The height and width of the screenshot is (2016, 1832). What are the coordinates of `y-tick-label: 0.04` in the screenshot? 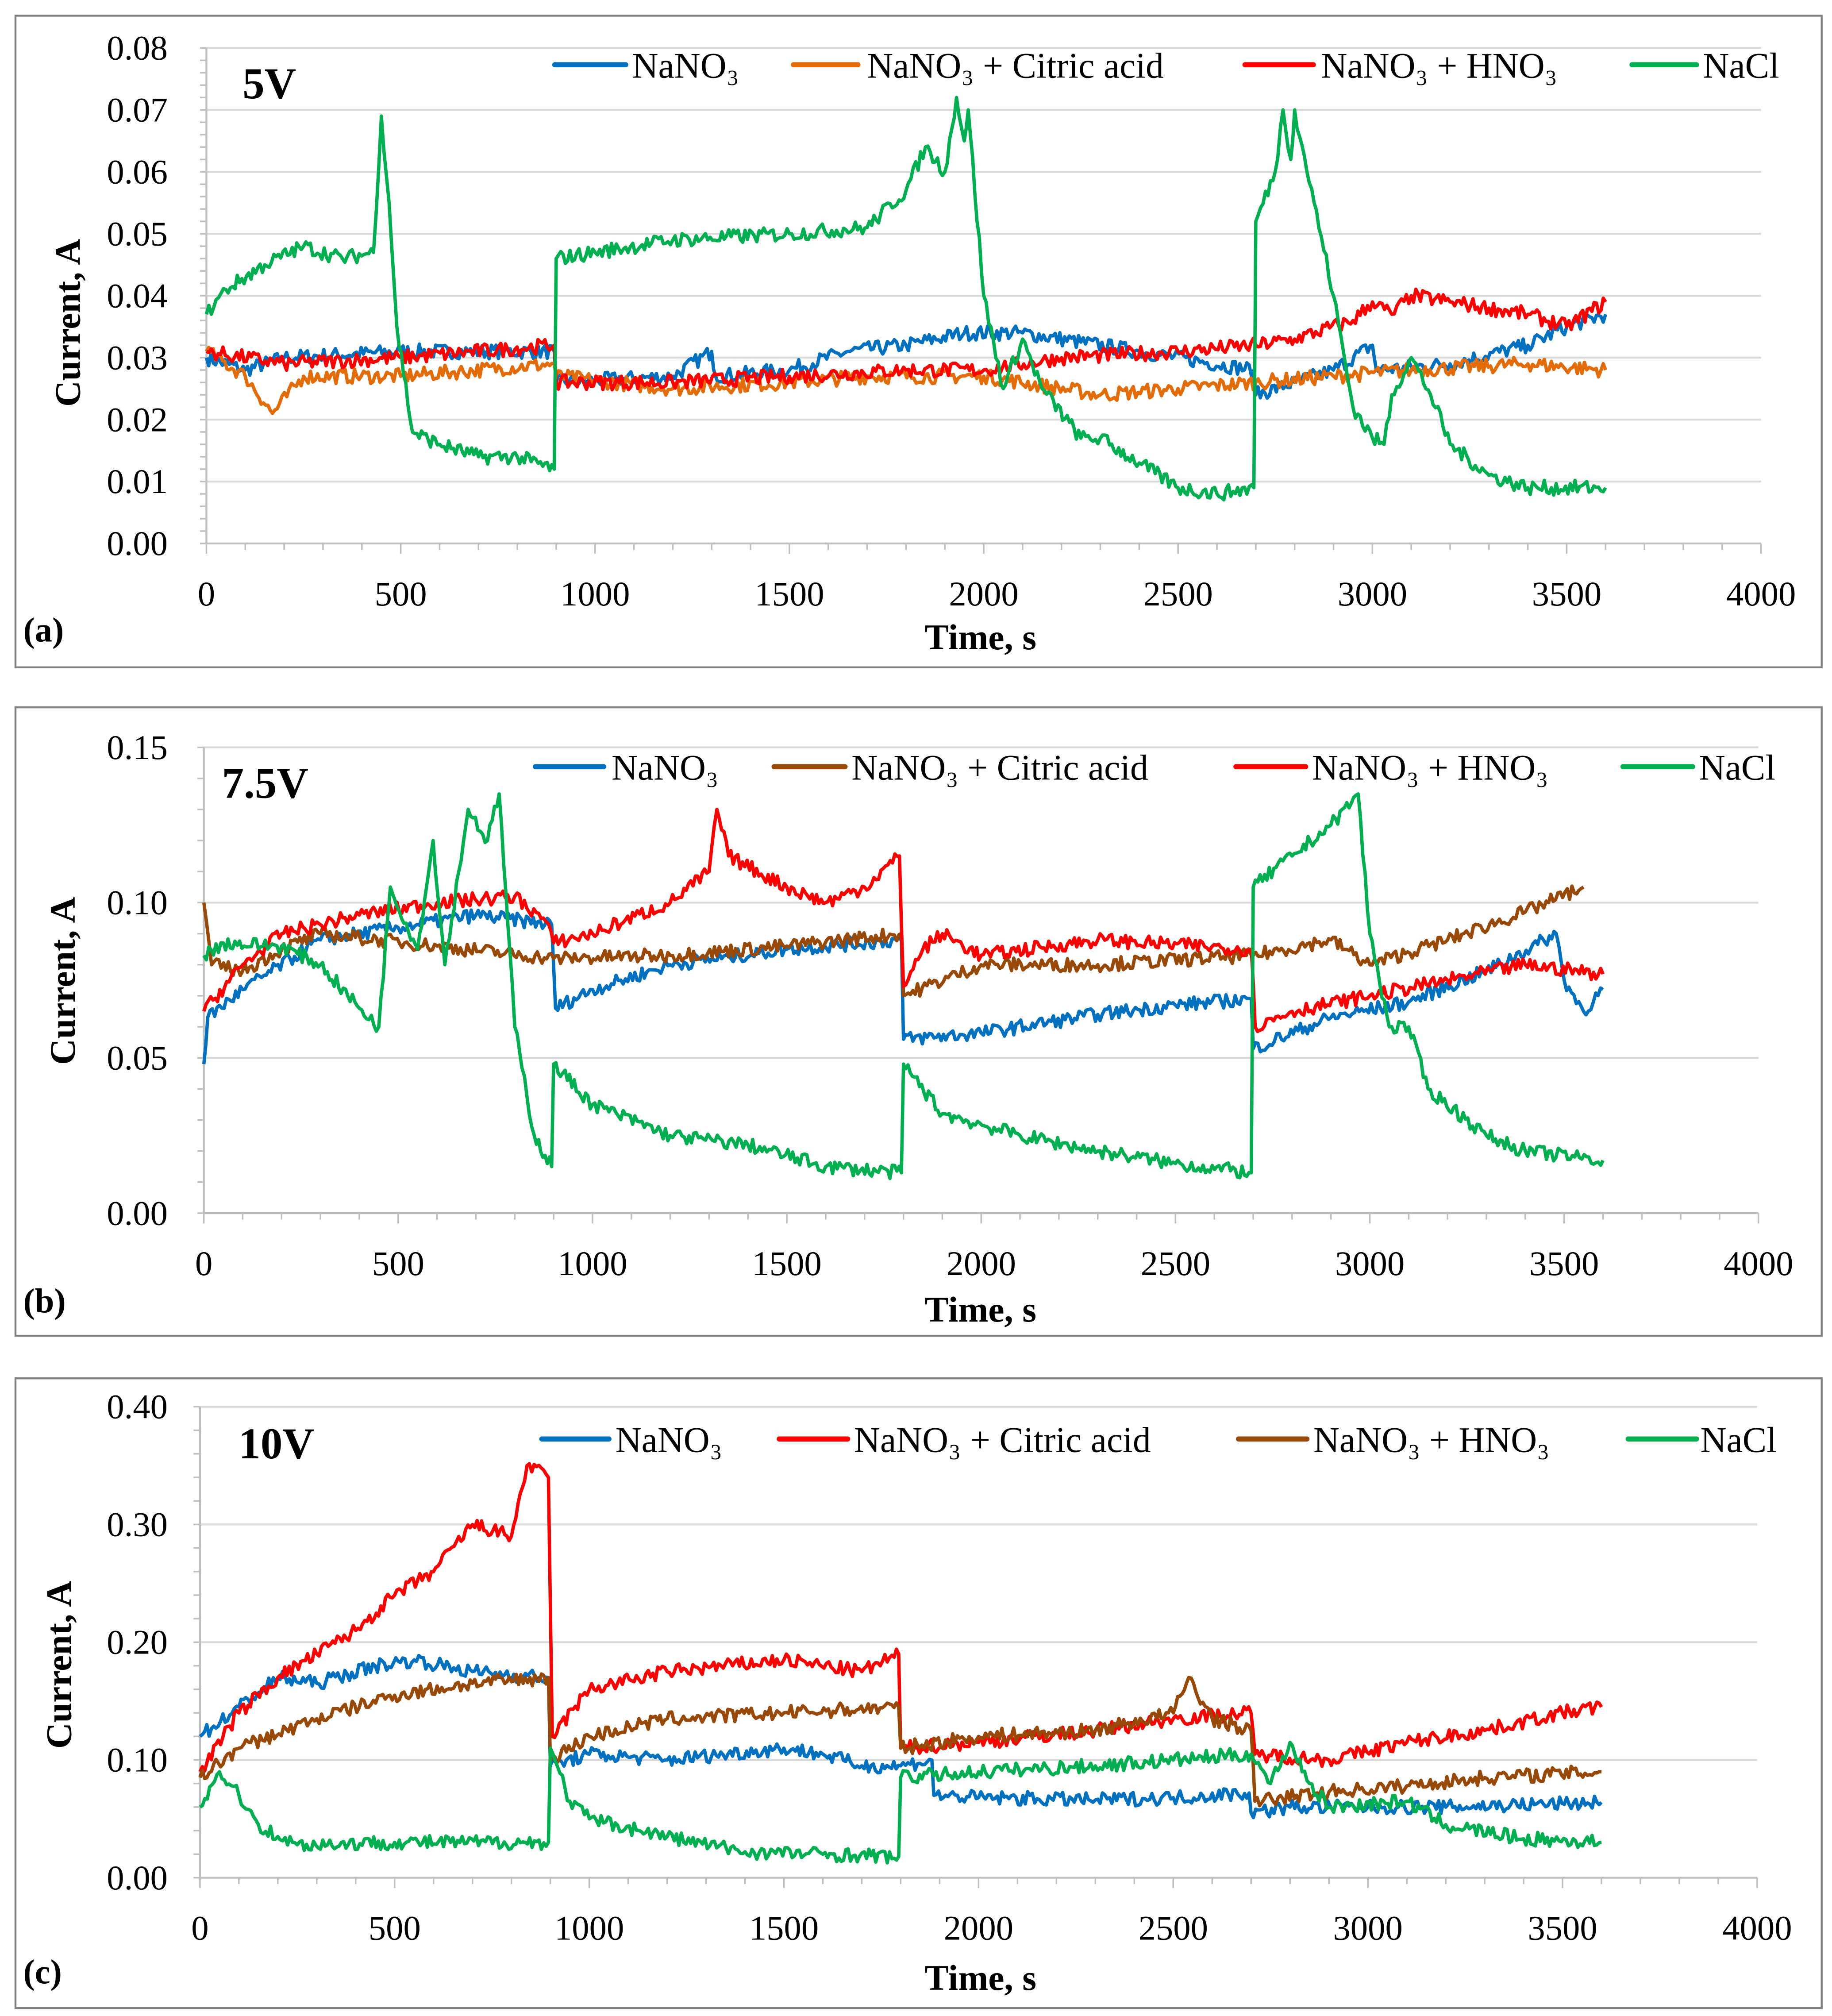 It's located at (138, 296).